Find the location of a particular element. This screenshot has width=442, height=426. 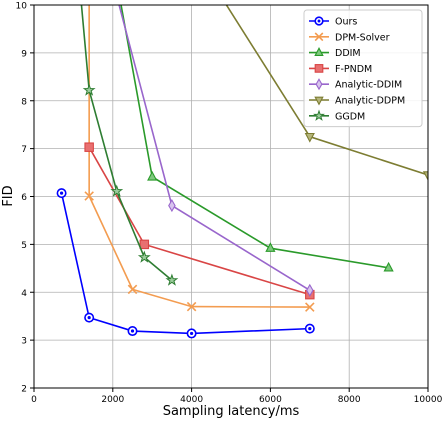

legend-item-ours: Ours is located at coordinates (333, 22).